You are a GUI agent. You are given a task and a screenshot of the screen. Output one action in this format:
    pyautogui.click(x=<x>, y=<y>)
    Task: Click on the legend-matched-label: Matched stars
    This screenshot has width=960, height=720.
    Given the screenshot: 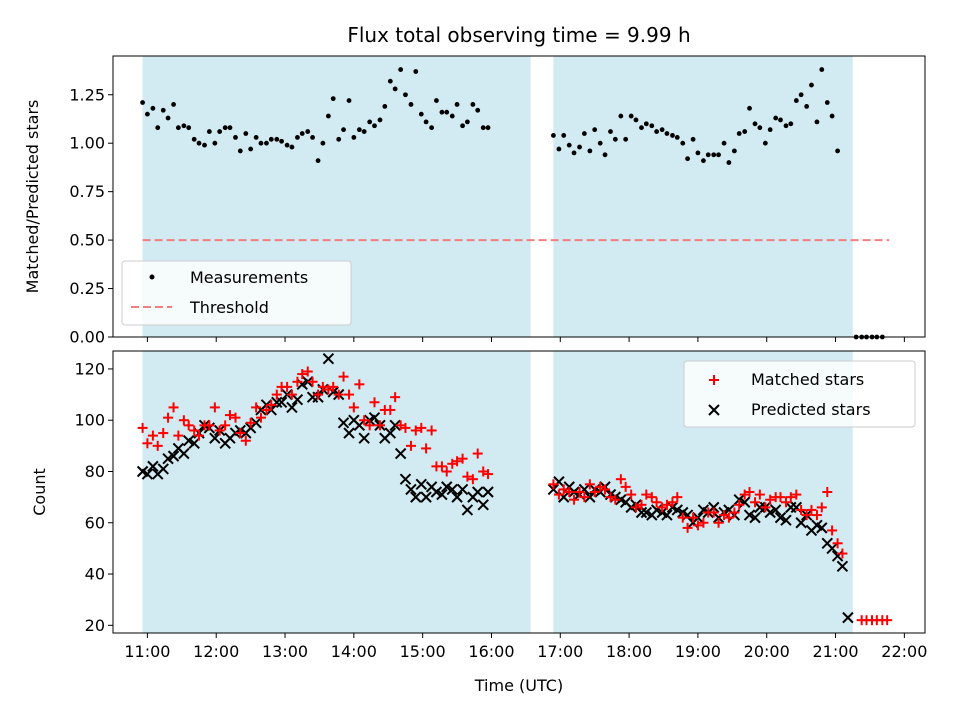 What is the action you would take?
    pyautogui.click(x=807, y=379)
    